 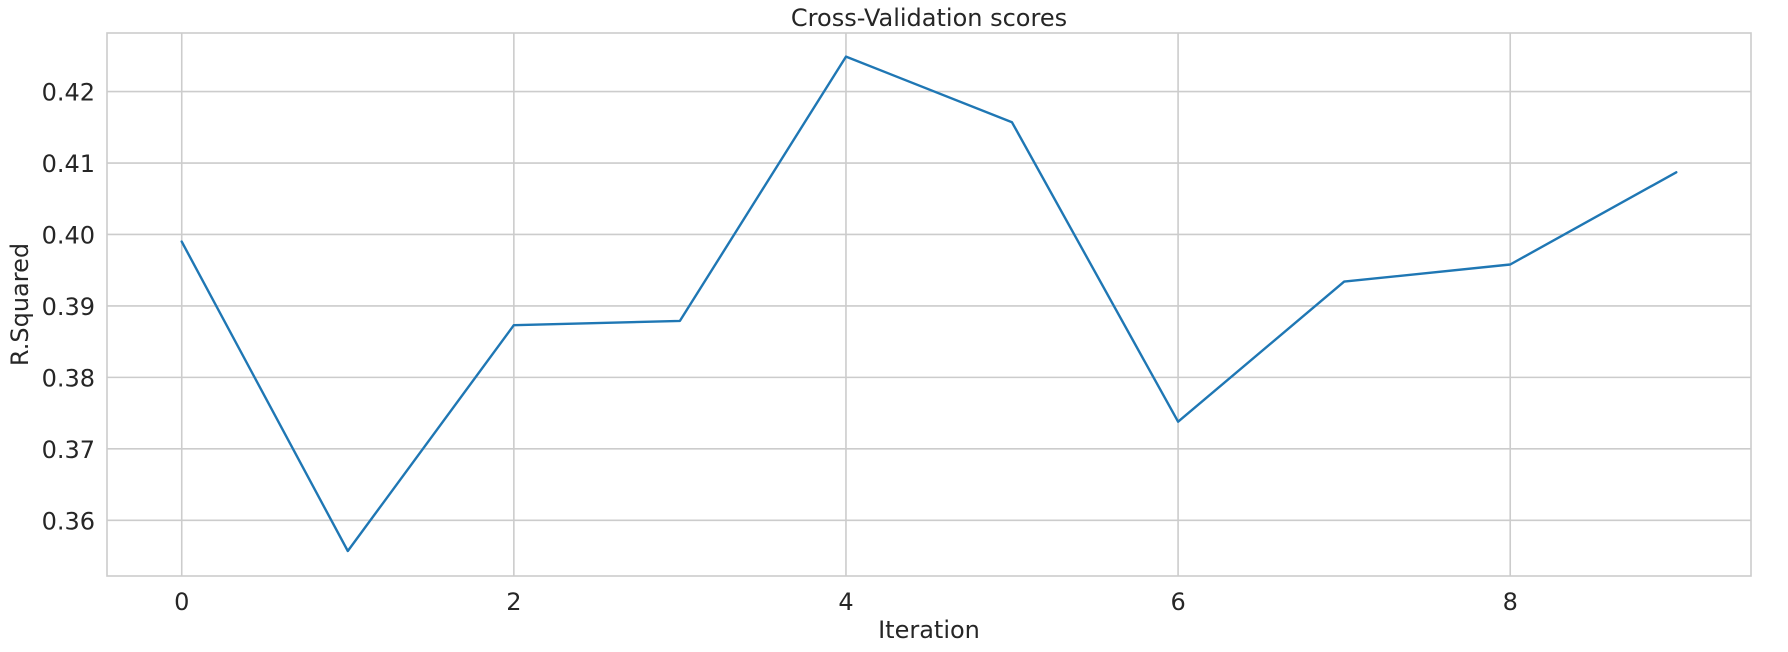 What do you see at coordinates (68, 521) in the screenshot?
I see `y-tick-label: 0.36` at bounding box center [68, 521].